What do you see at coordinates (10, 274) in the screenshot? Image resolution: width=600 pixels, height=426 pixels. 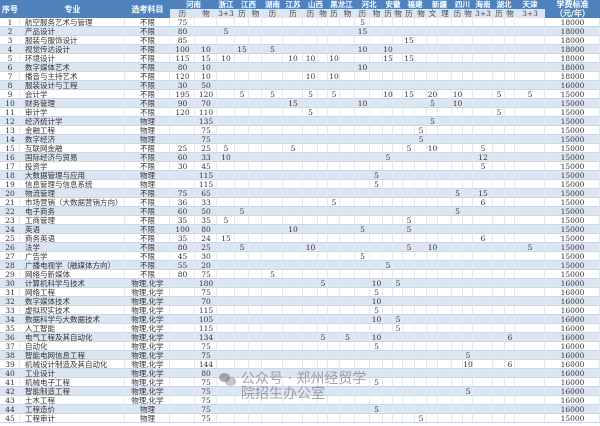 I see `row-index: 29` at bounding box center [10, 274].